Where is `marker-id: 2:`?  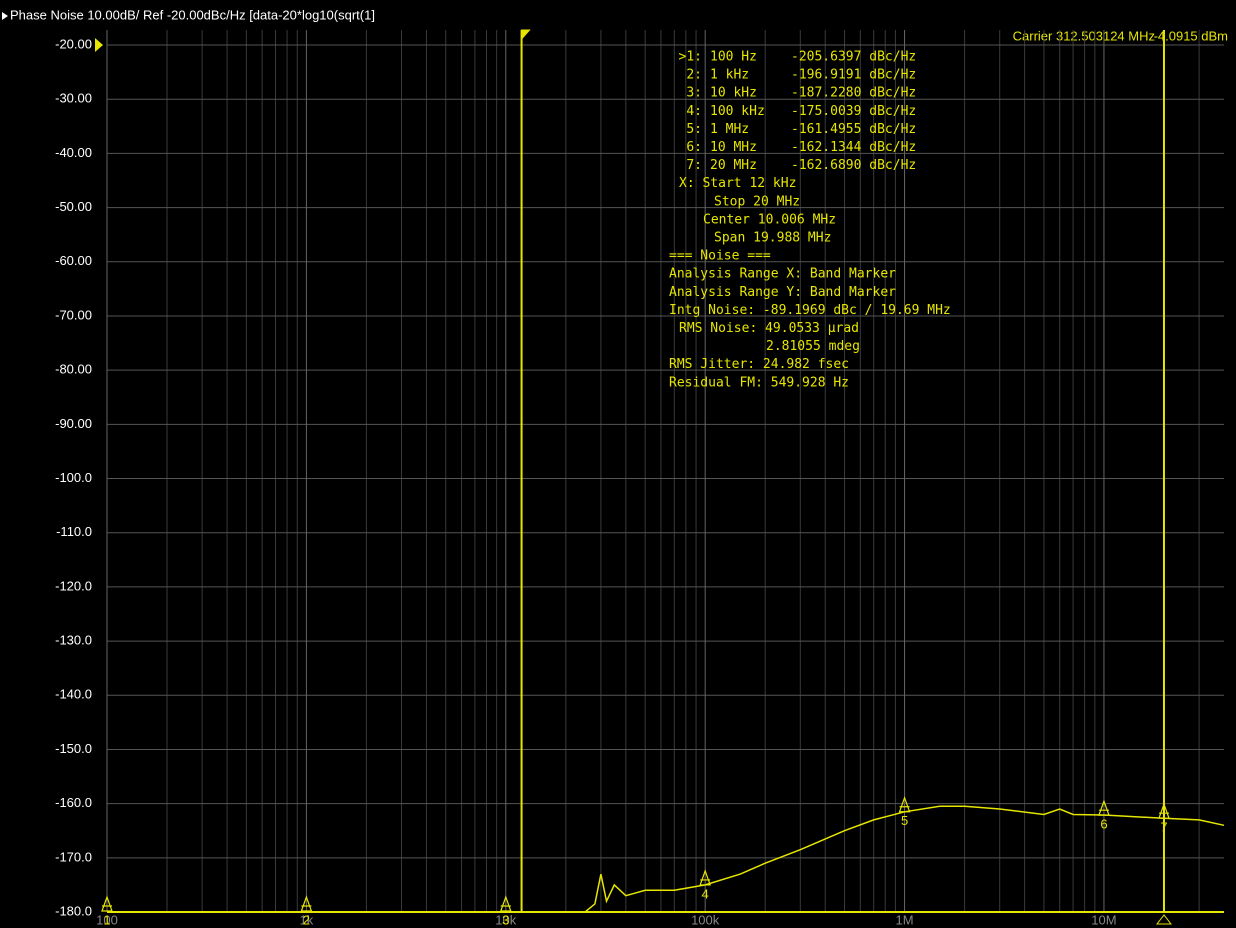 marker-id: 2: is located at coordinates (694, 75).